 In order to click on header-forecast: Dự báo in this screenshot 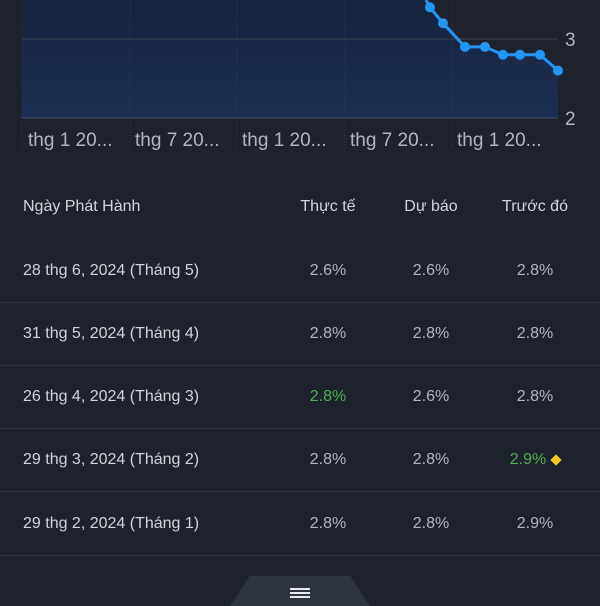, I will do `click(431, 206)`.